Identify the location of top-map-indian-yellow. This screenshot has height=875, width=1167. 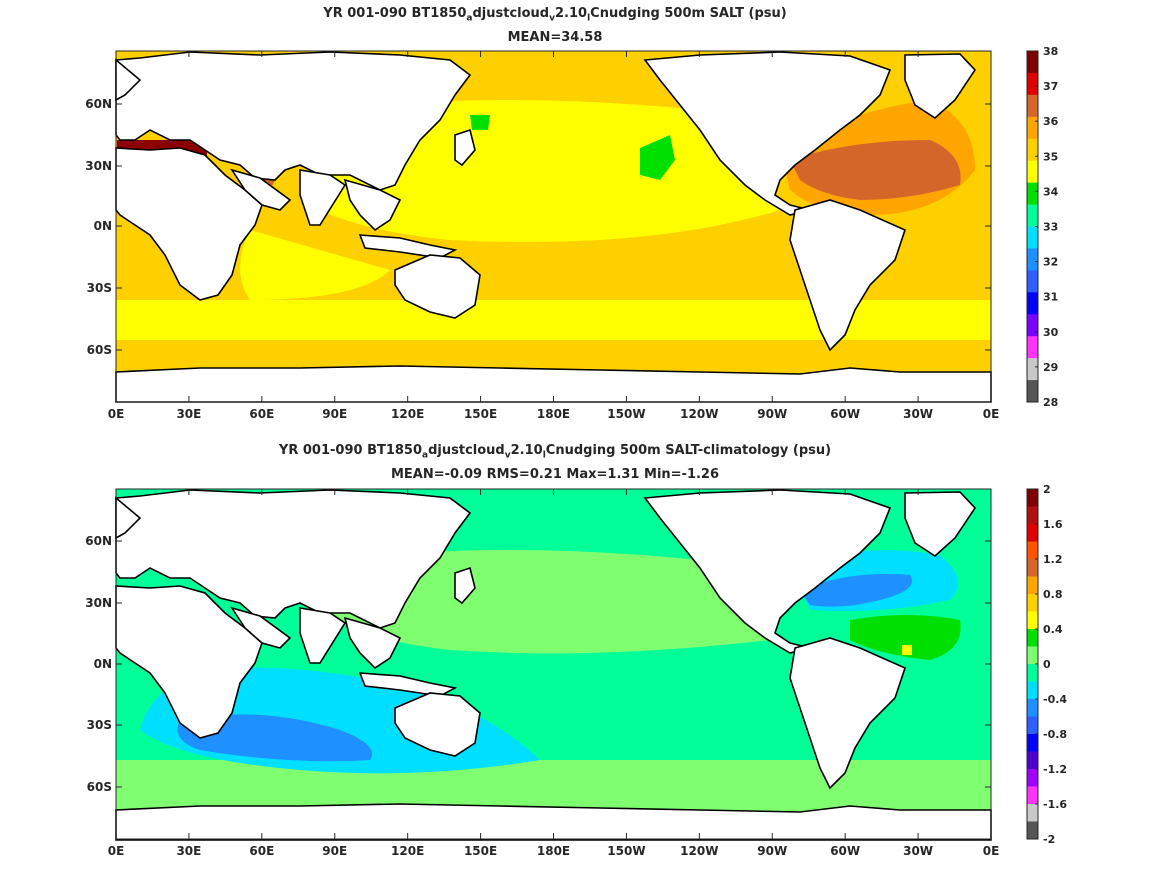
(315, 265).